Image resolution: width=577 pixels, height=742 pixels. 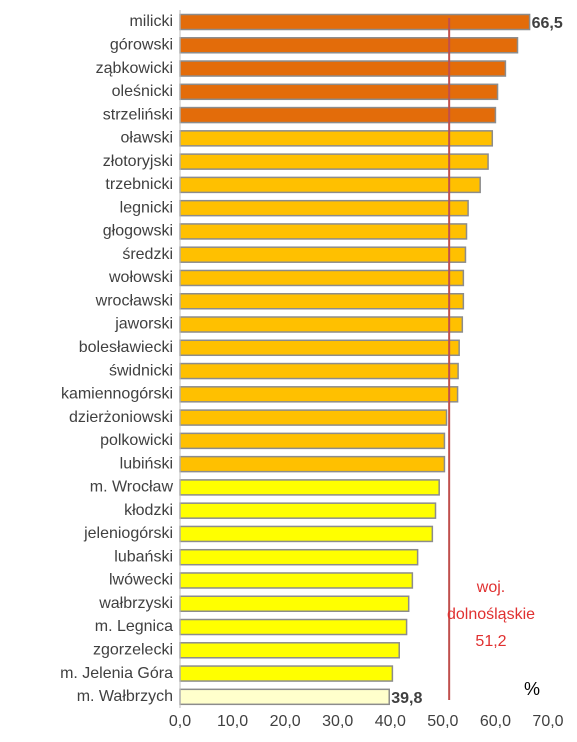 What do you see at coordinates (132, 487) in the screenshot?
I see `y-tick-label: m. Wrocław` at bounding box center [132, 487].